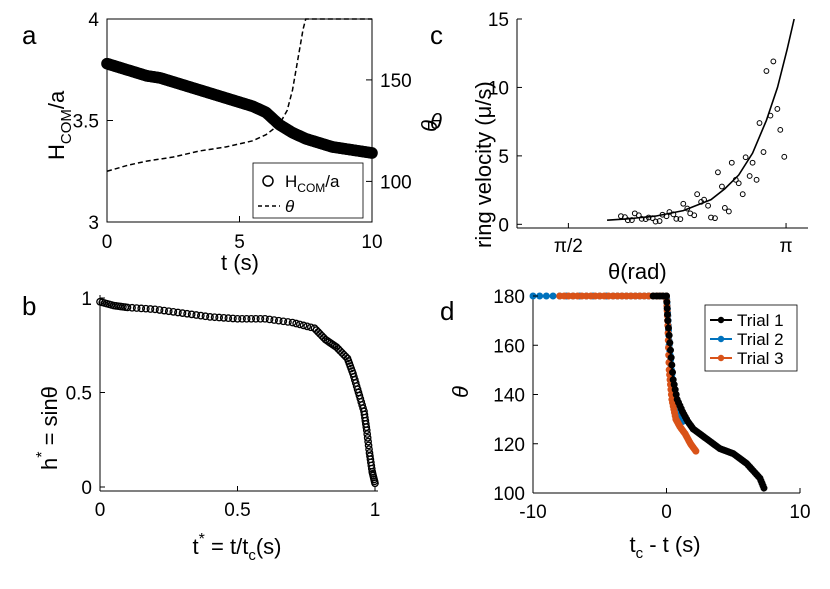 The width and height of the screenshot is (830, 589). I want to click on legend-entry-trial: Trial 1, so click(760, 320).